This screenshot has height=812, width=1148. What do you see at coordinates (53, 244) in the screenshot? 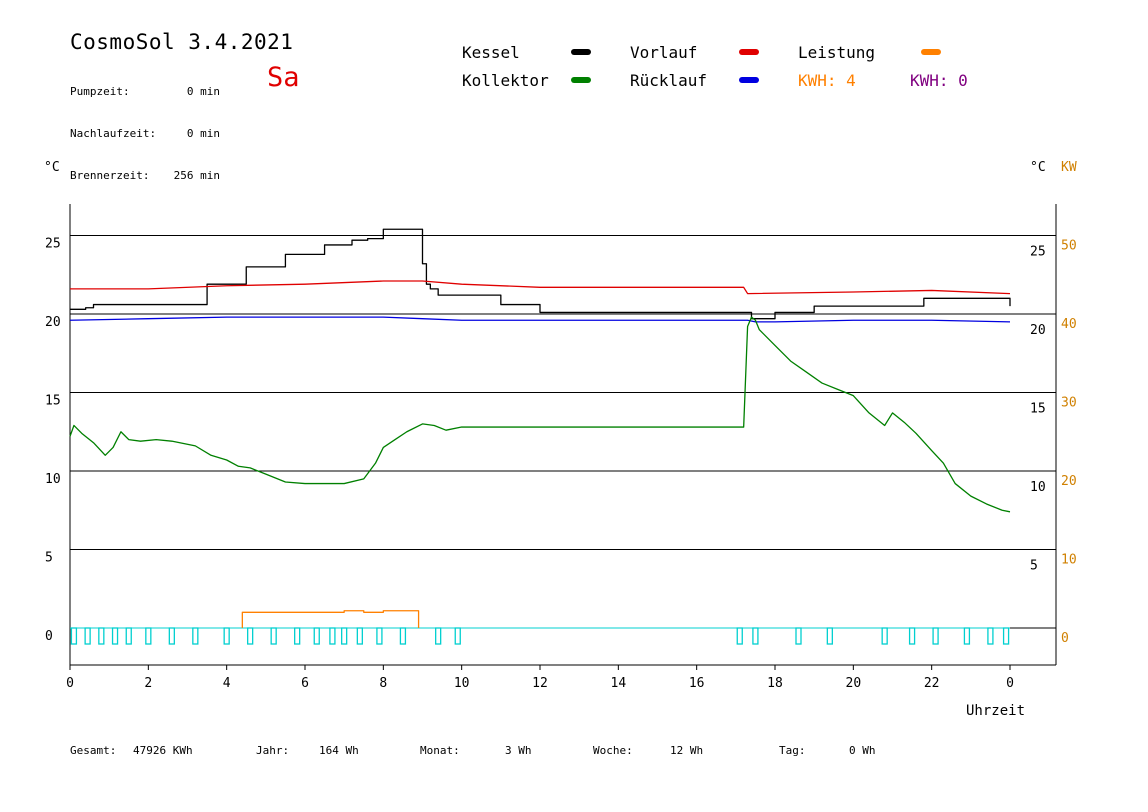
I see `y-tick-label-left: 25` at bounding box center [53, 244].